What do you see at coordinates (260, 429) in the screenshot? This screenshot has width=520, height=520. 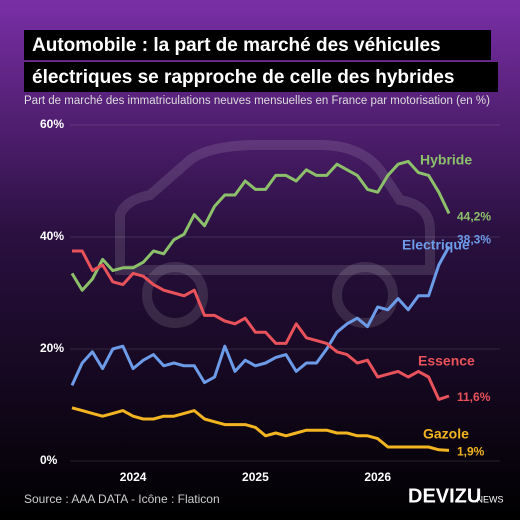 I see `series-line` at bounding box center [260, 429].